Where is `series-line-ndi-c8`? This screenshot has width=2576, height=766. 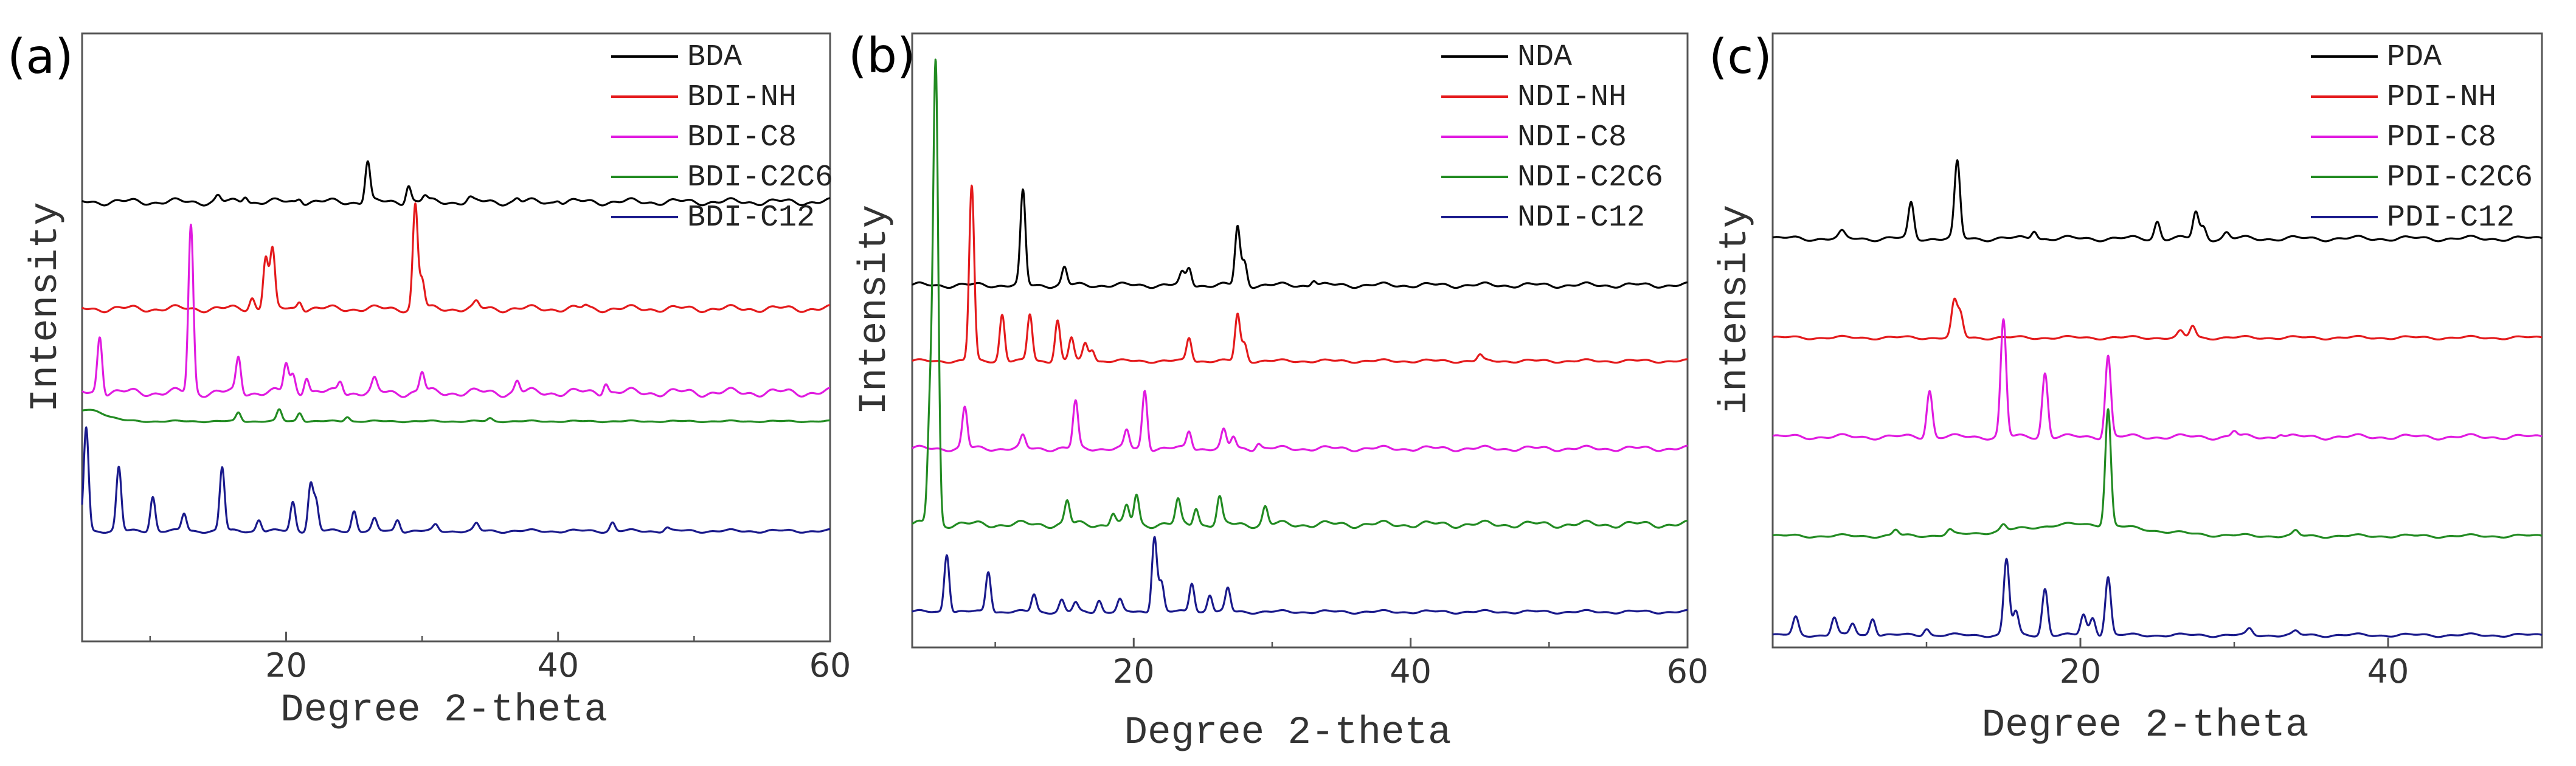 series-line-ndi-c8 is located at coordinates (1300, 421).